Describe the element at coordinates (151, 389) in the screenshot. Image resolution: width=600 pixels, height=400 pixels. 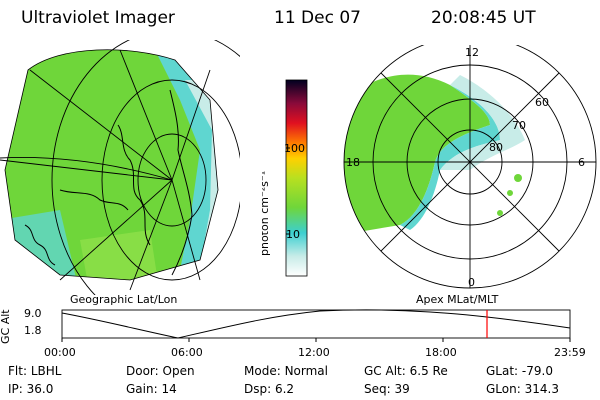
I see `status-gain: Gain: 14` at that location.